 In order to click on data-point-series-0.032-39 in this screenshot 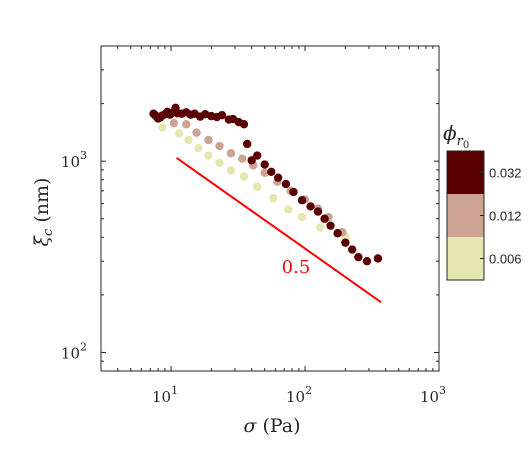, I will do `click(345, 242)`.